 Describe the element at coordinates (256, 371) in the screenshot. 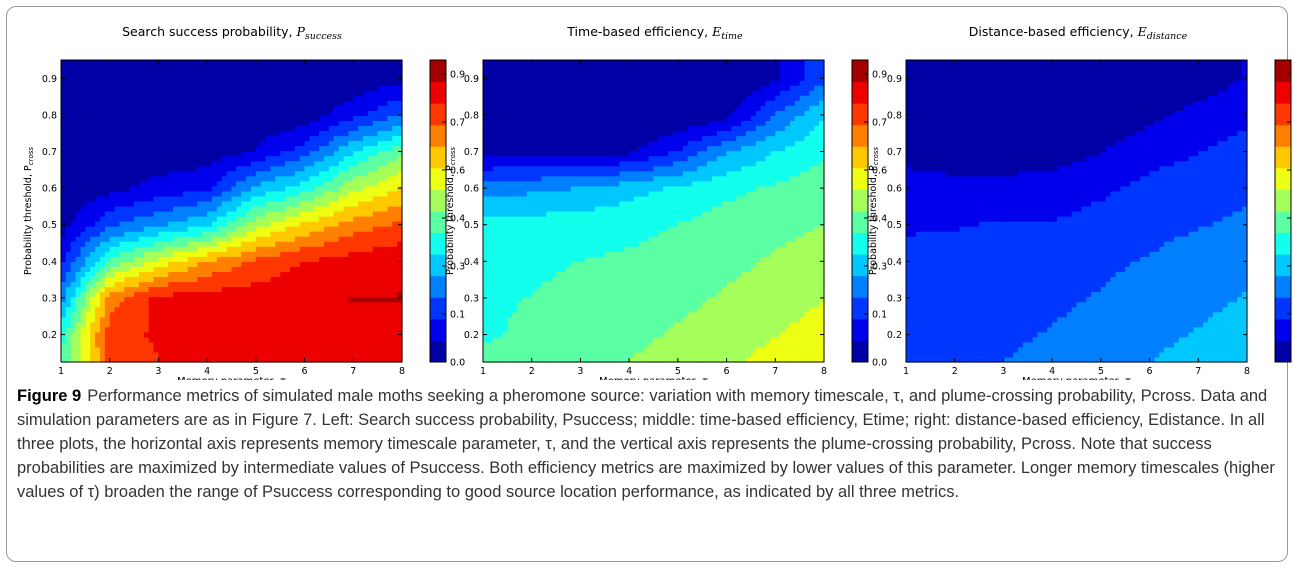

I see `x-tick-label: 5` at that location.